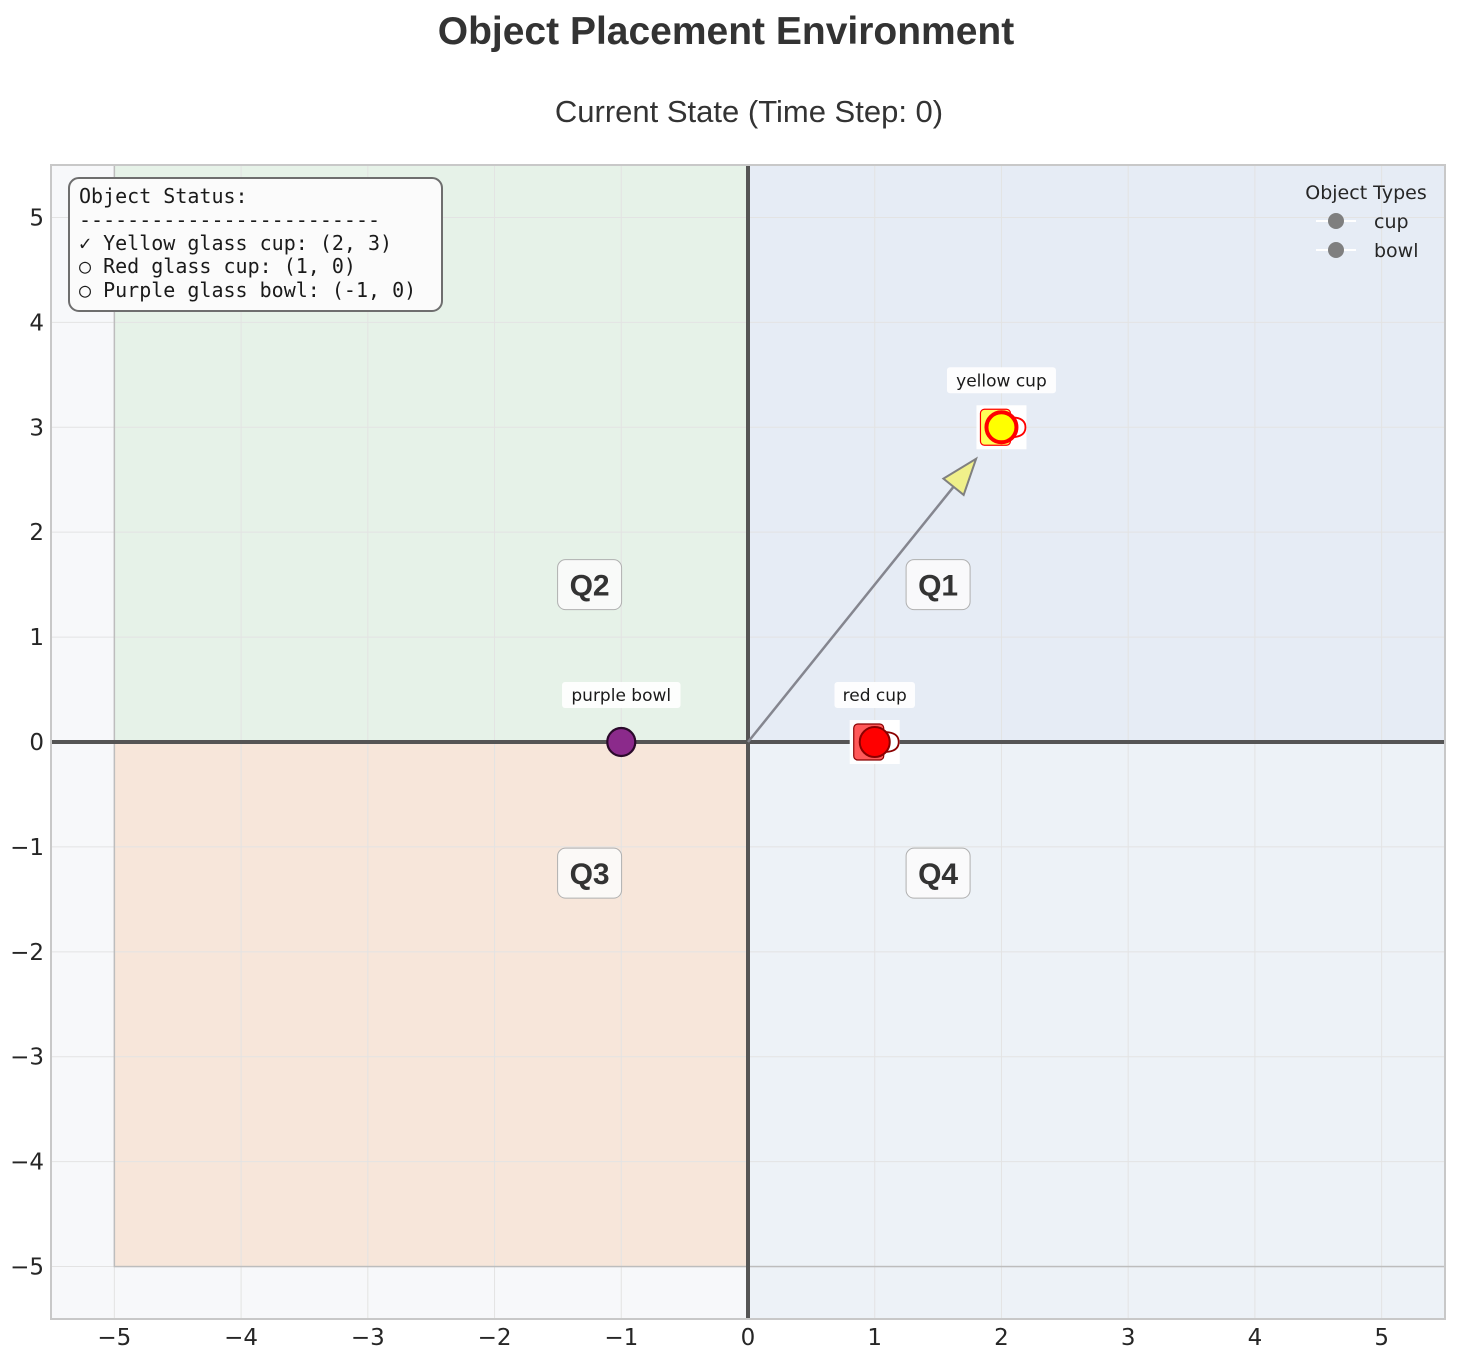 Image resolution: width=1460 pixels, height=1365 pixels. I want to click on y-tick-label: −4, so click(27, 1163).